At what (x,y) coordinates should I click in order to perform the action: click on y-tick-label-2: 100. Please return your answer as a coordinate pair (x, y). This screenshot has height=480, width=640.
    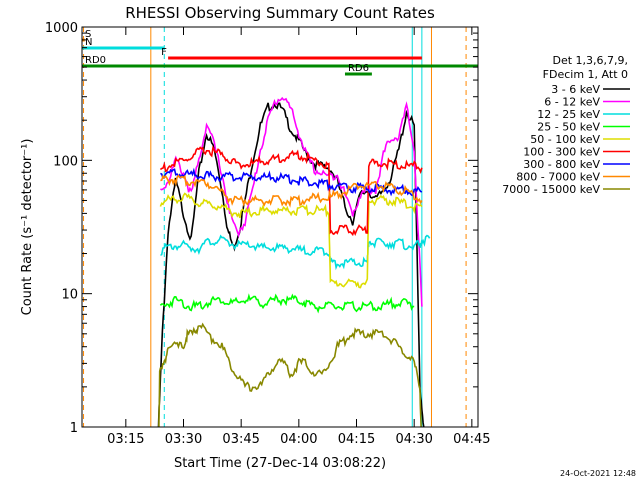
    Looking at the image, I should click on (65, 161).